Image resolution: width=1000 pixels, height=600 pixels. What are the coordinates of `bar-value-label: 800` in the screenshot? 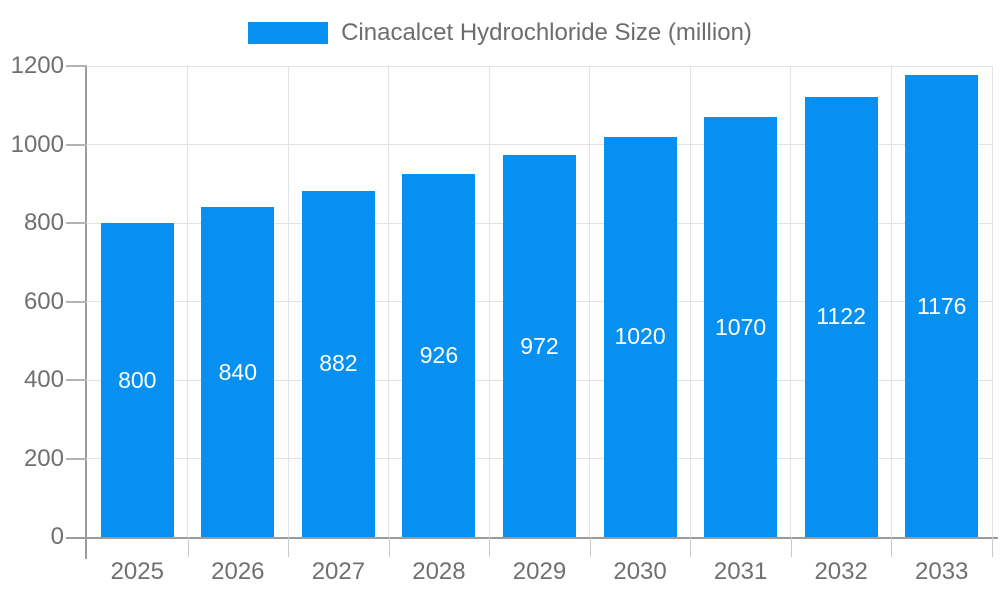 It's located at (137, 379).